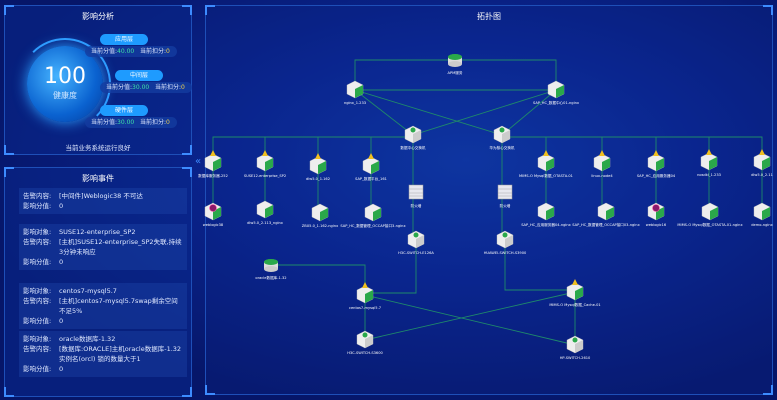 The image size is (777, 400). What do you see at coordinates (413, 147) in the screenshot?
I see `node-label: 数据中心交换机` at bounding box center [413, 147].